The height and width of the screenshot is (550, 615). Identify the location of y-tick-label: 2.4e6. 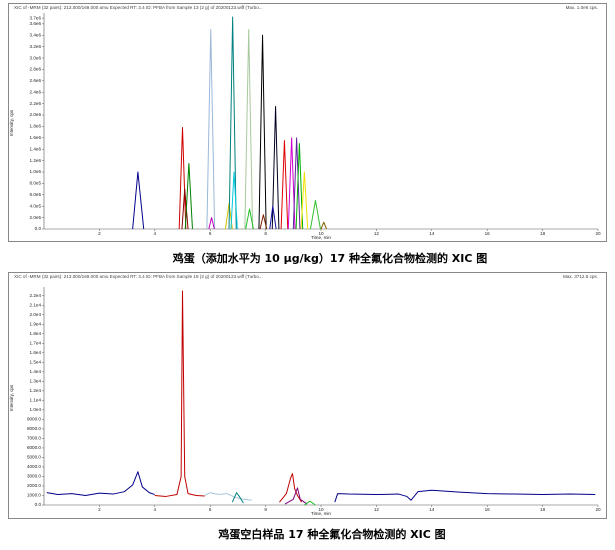
(36, 91).